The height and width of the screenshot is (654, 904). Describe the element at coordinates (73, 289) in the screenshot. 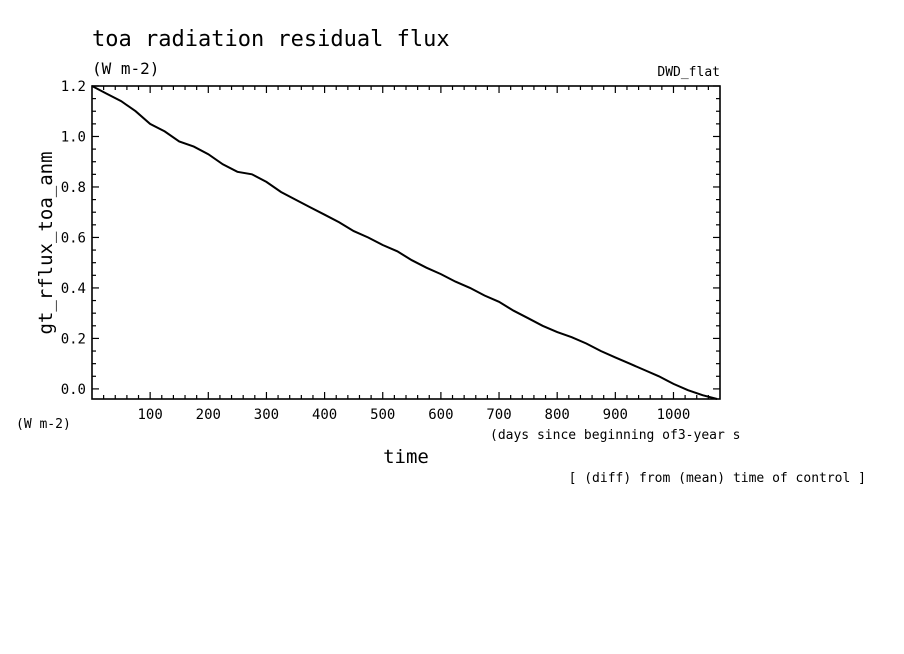

I see `y-tick-label: 0.4` at that location.